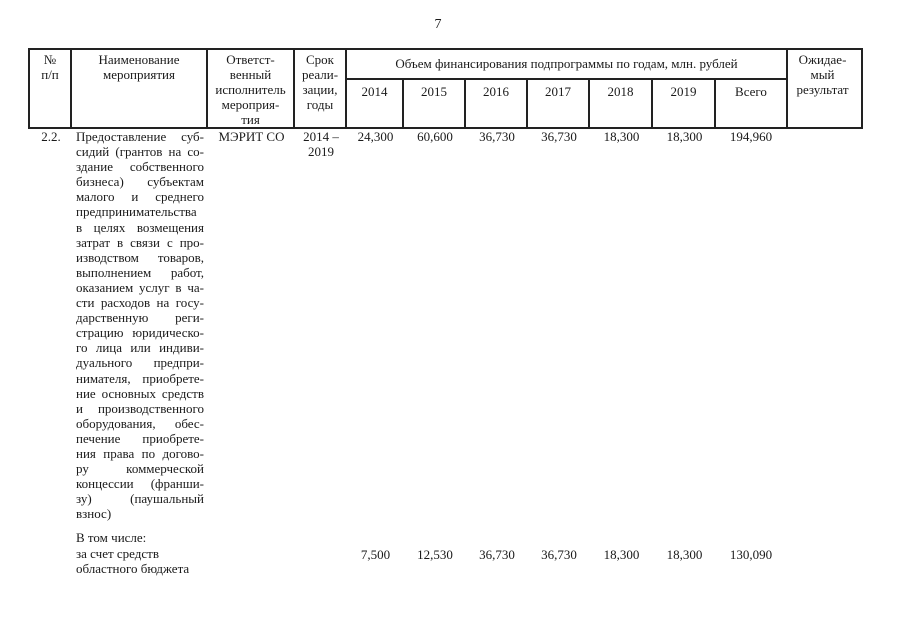  What do you see at coordinates (111, 538) in the screenshot?
I see `including-label: В том числе:` at bounding box center [111, 538].